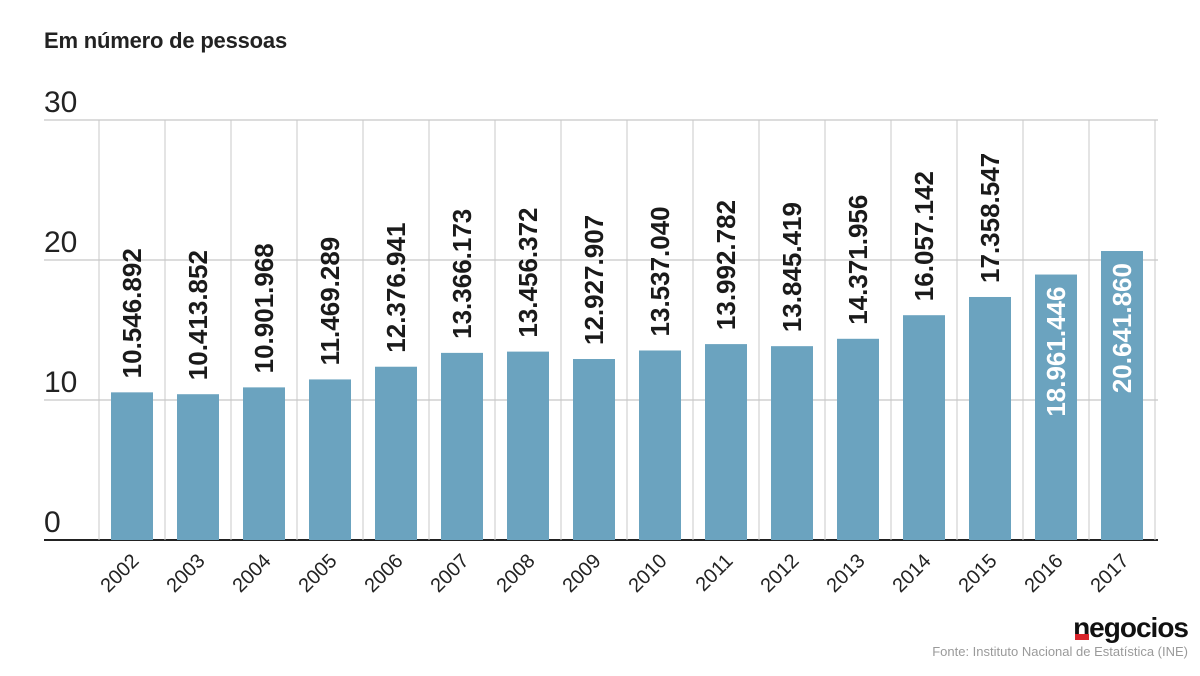  I want to click on x-tick-label: 2004, so click(252, 573).